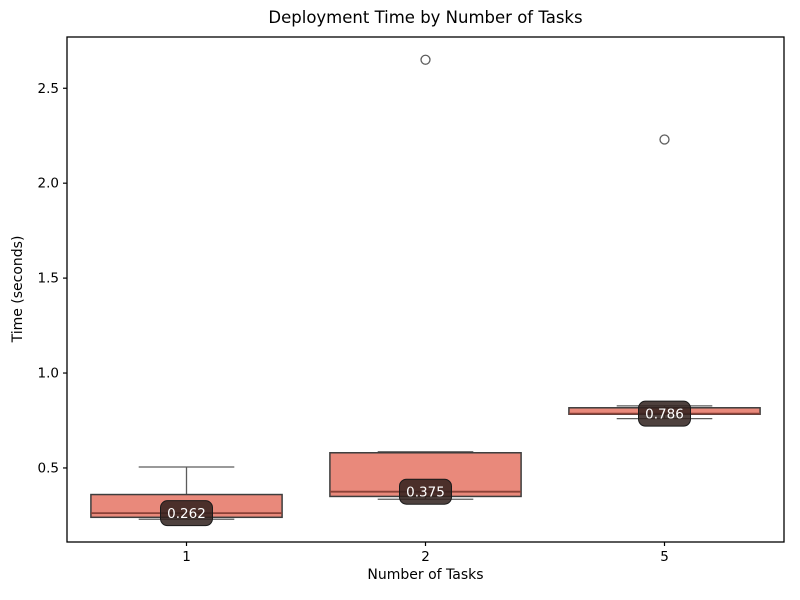 The height and width of the screenshot is (600, 800). I want to click on x-tick-label: 1, so click(186, 557).